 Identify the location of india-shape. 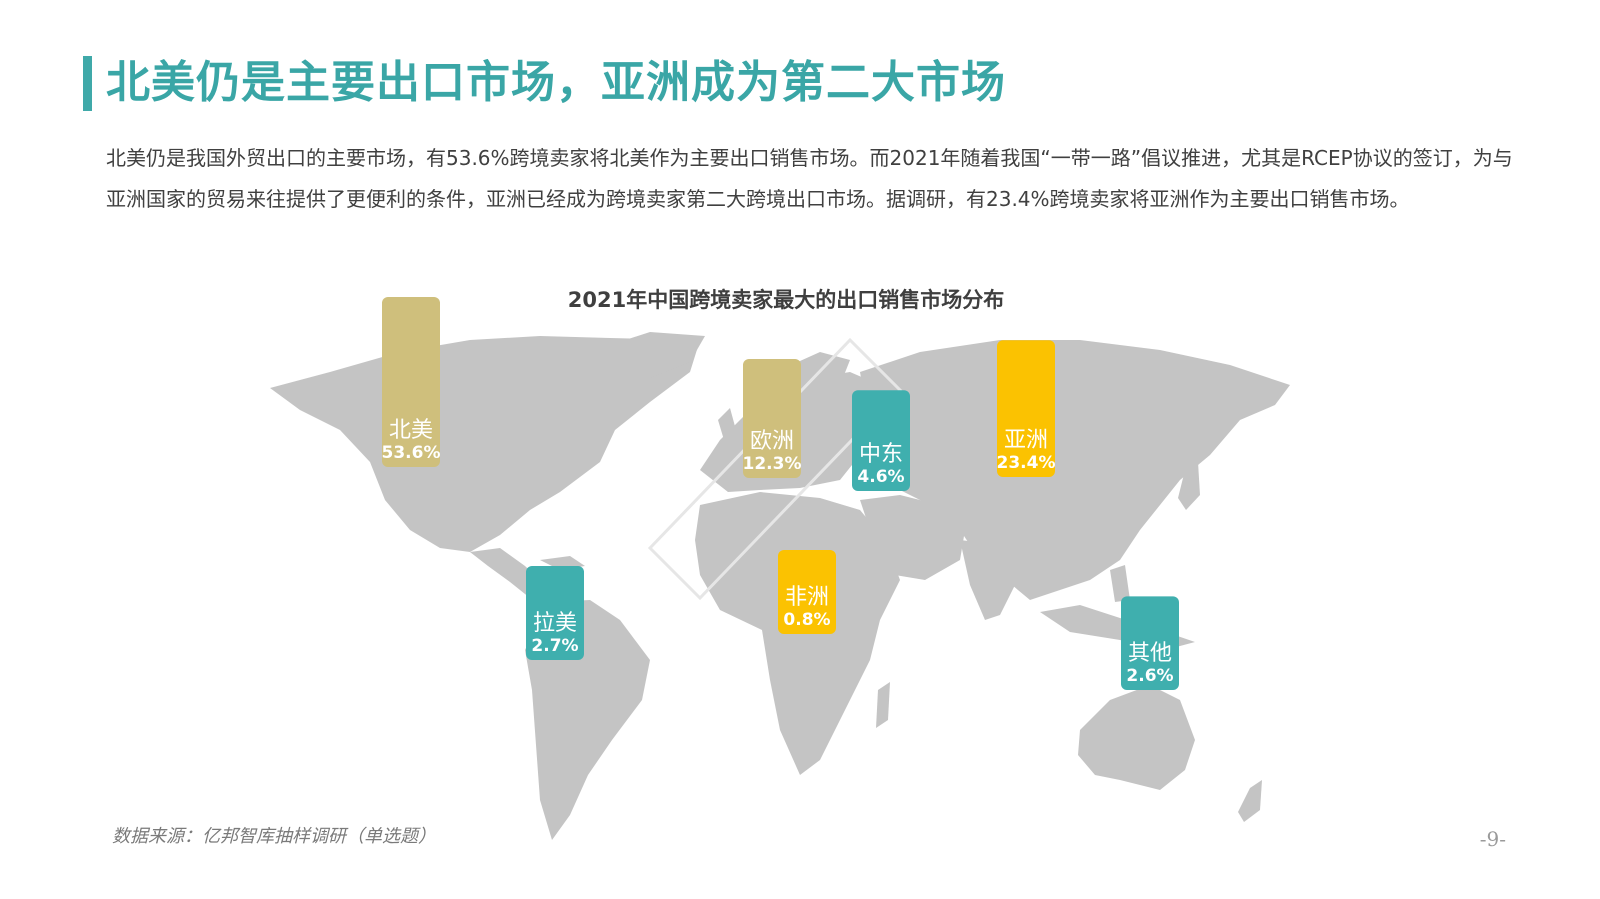
(990, 580).